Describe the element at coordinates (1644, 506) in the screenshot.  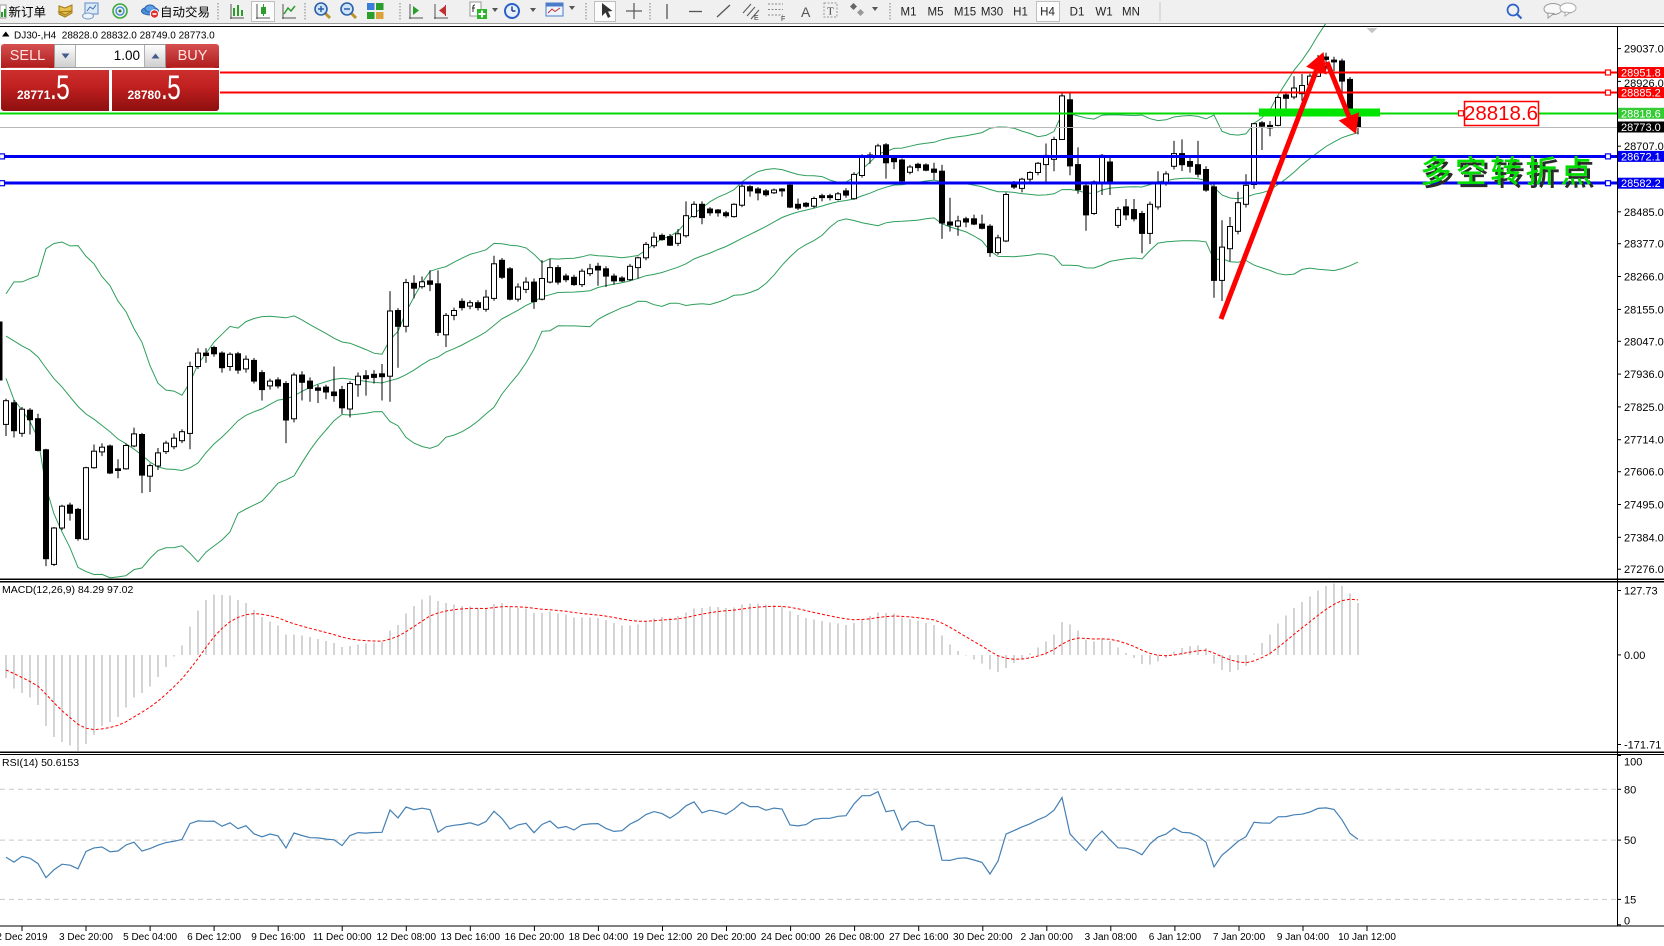
I see `svg-text: 27495.0` at that location.